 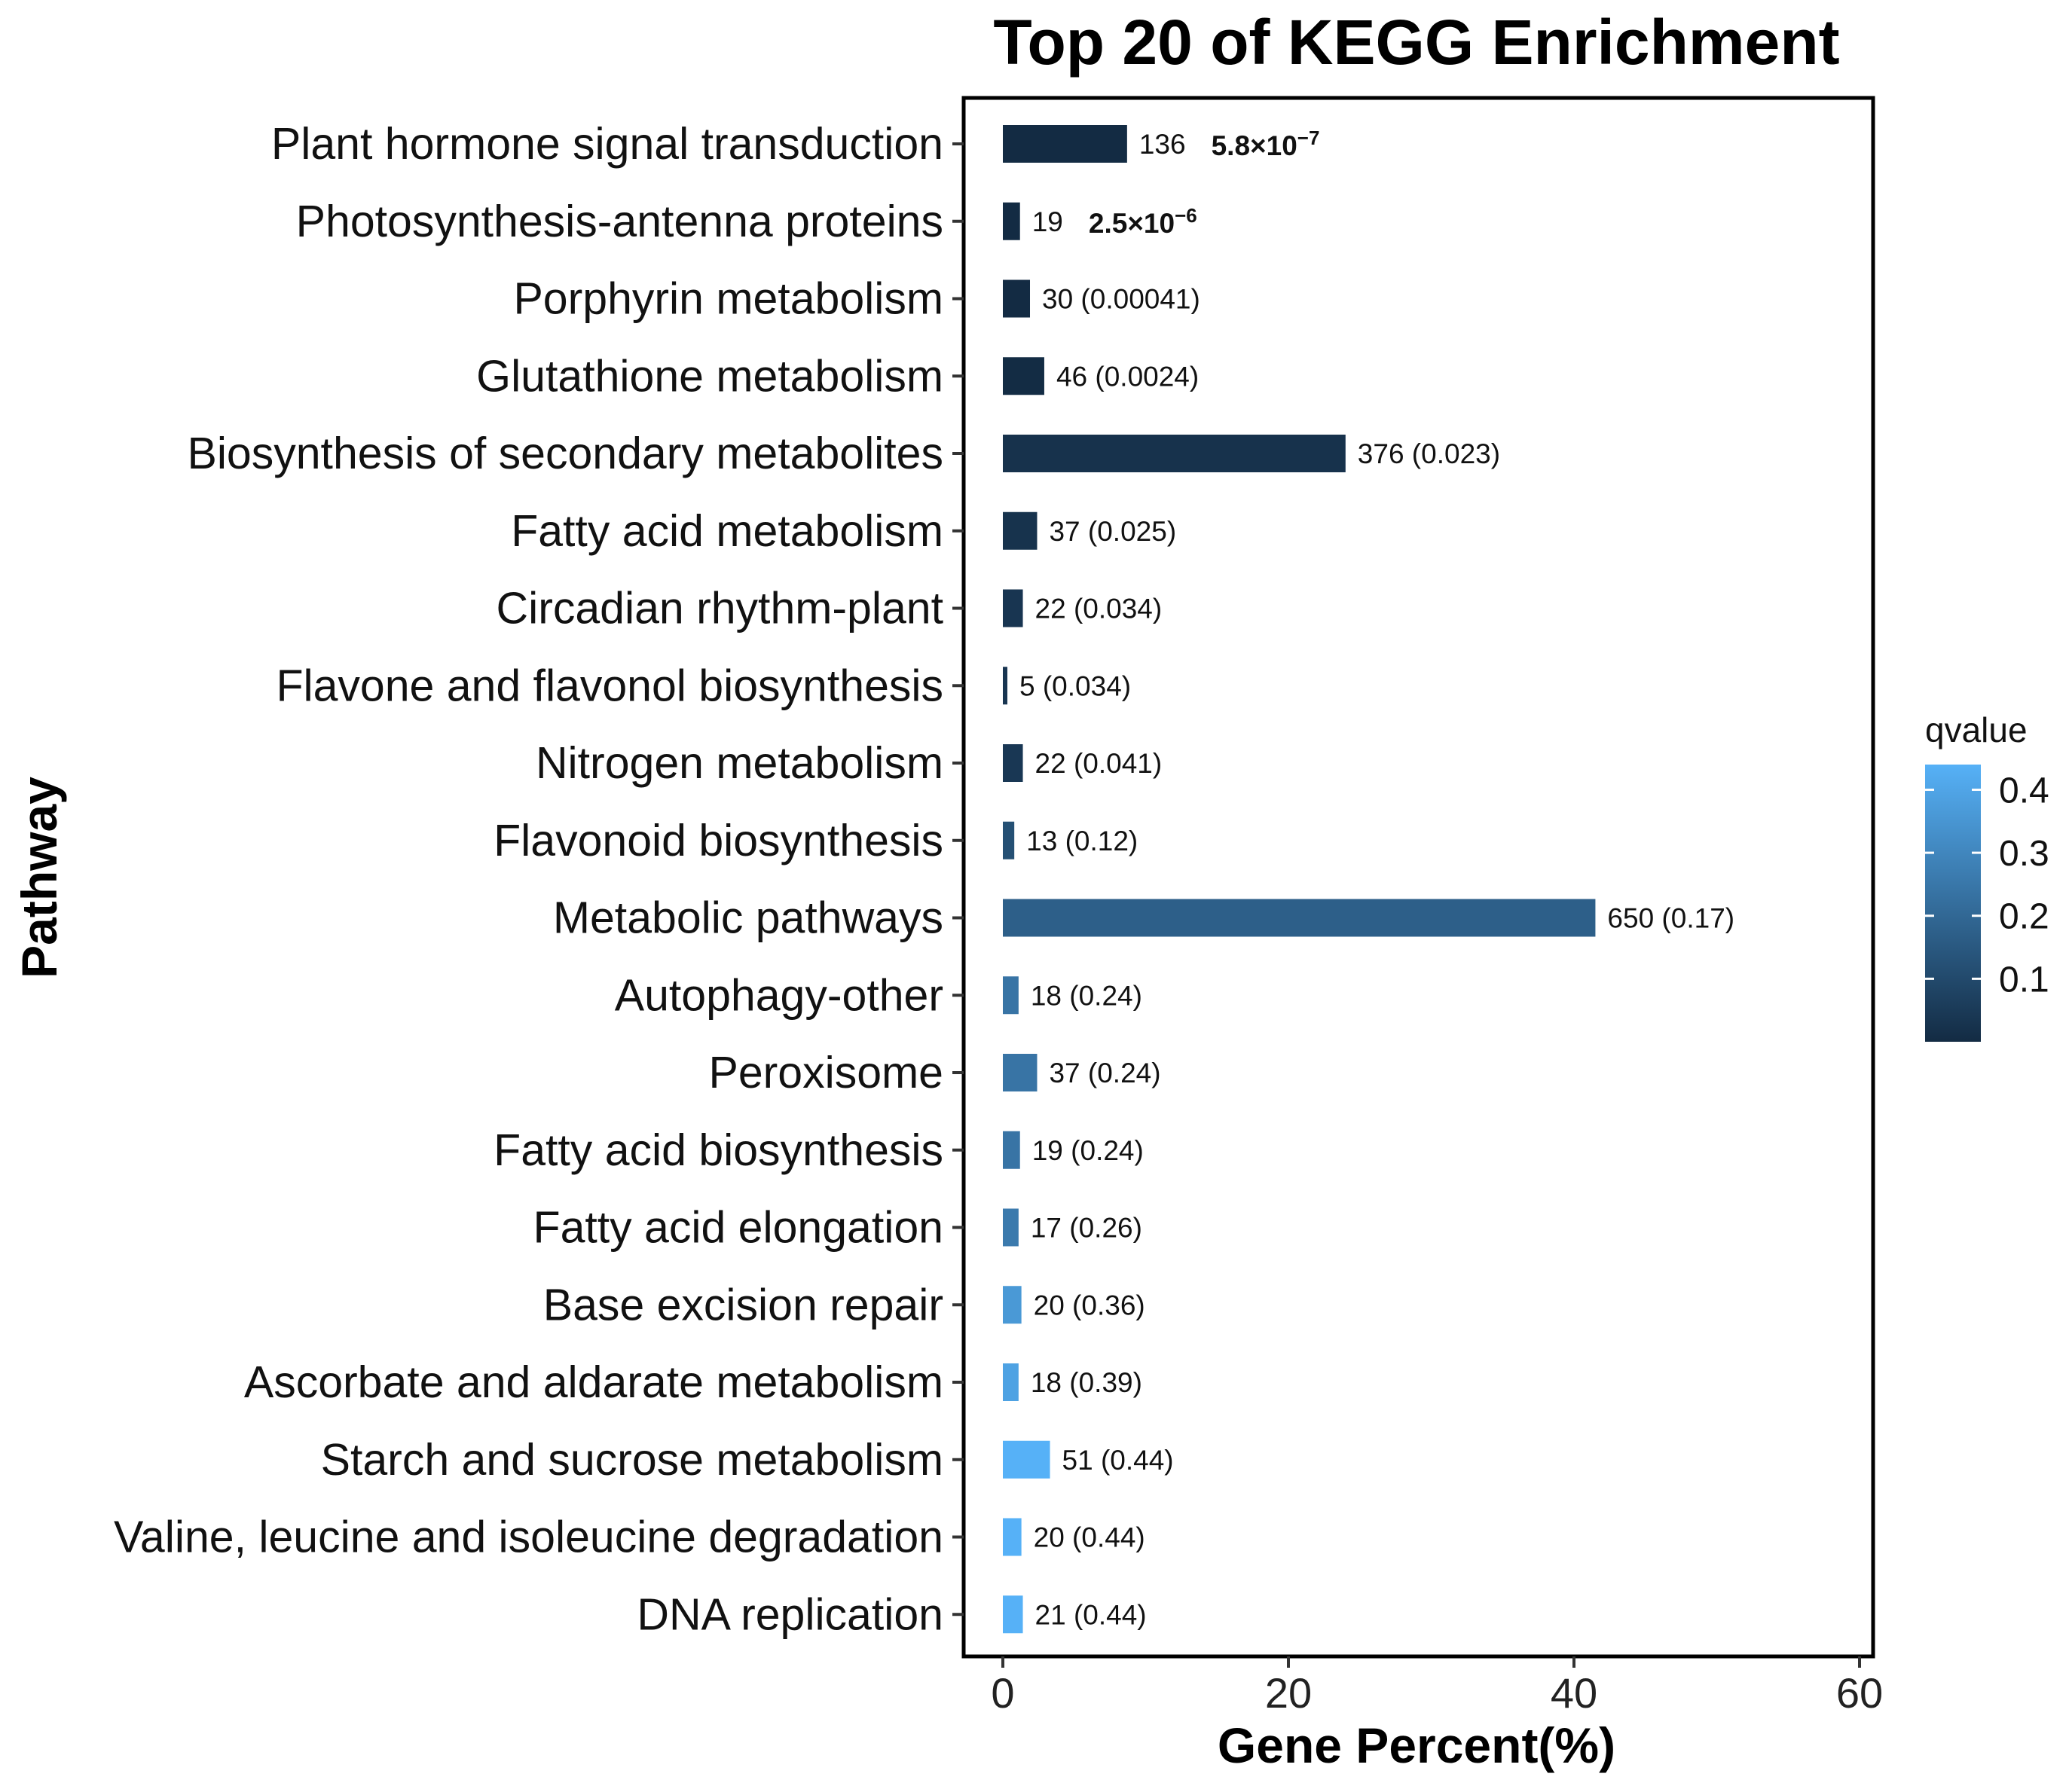 What do you see at coordinates (2024, 917) in the screenshot?
I see `legend-tick-label: 0.2` at bounding box center [2024, 917].